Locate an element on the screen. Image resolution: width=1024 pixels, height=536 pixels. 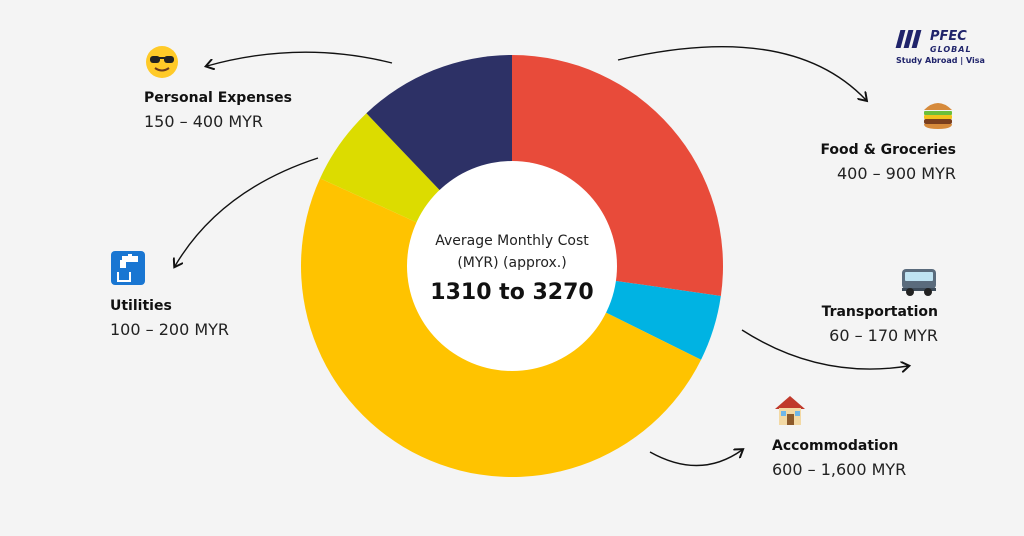
center-value: 1310 to 3270 is located at coordinates (512, 292).